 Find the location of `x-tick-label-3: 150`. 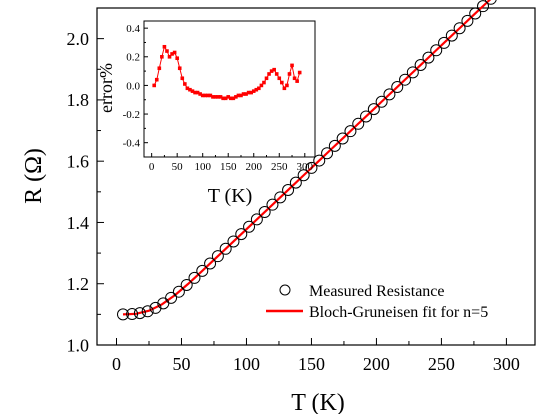

x-tick-label-3: 150 is located at coordinates (228, 167).